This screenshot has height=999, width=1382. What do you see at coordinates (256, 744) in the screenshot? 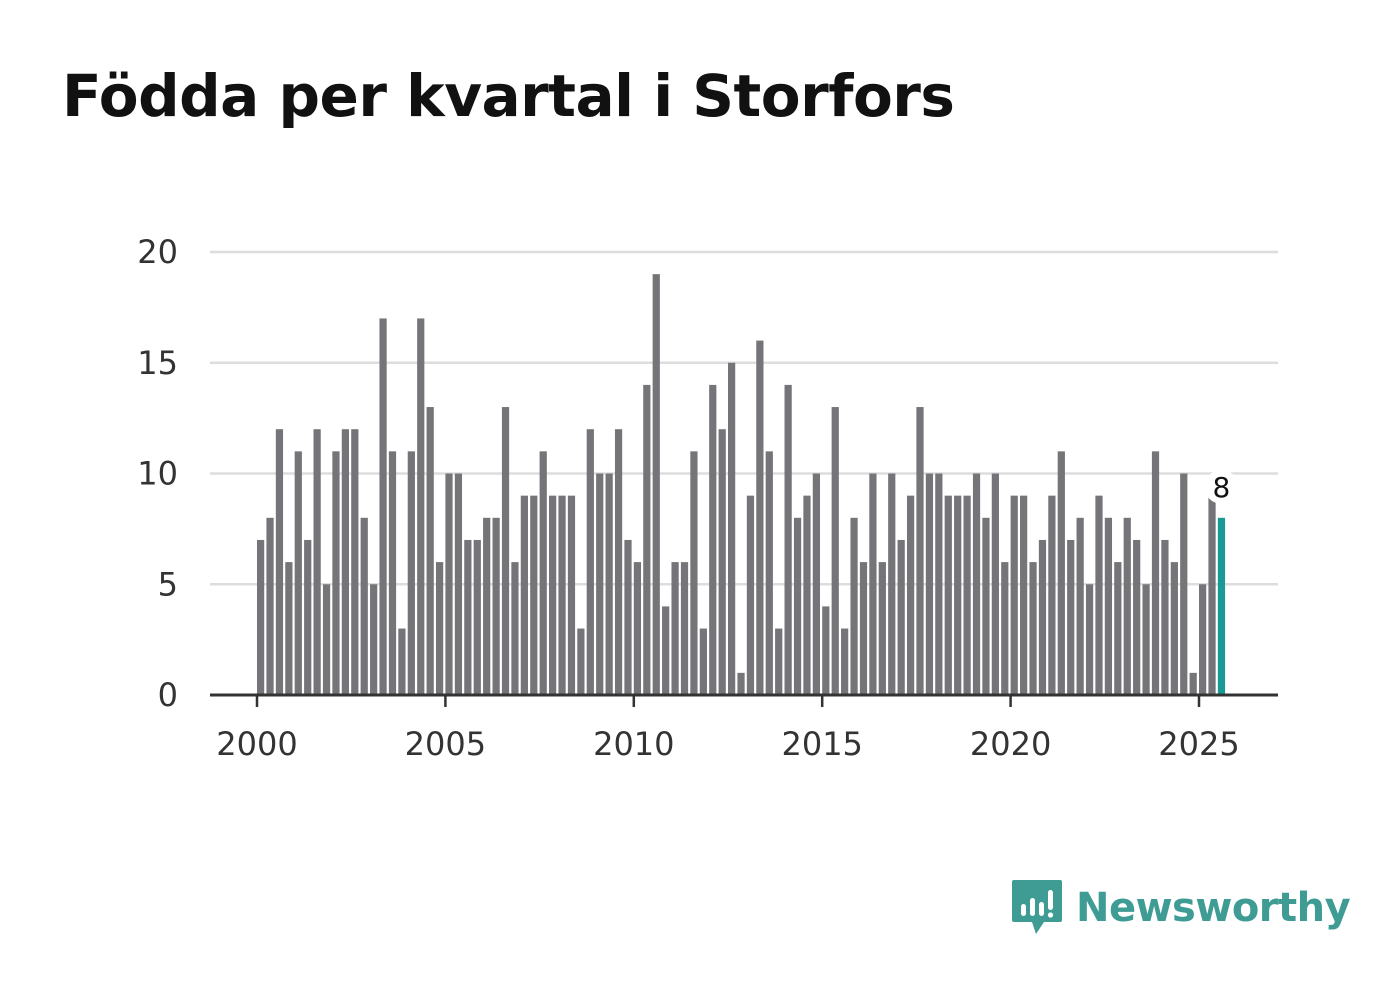
I see `x-tick-label: 2000` at bounding box center [256, 744].